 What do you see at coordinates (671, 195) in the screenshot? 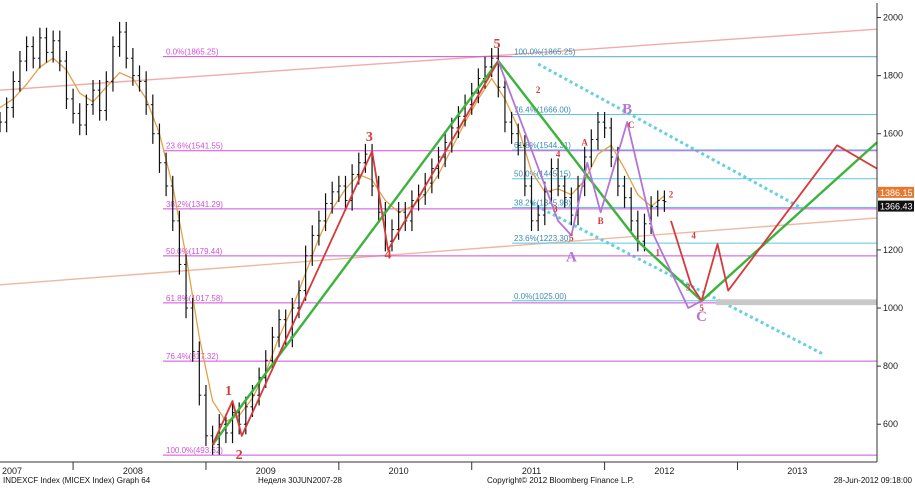
I see `wave-label-15: 2` at bounding box center [671, 195].